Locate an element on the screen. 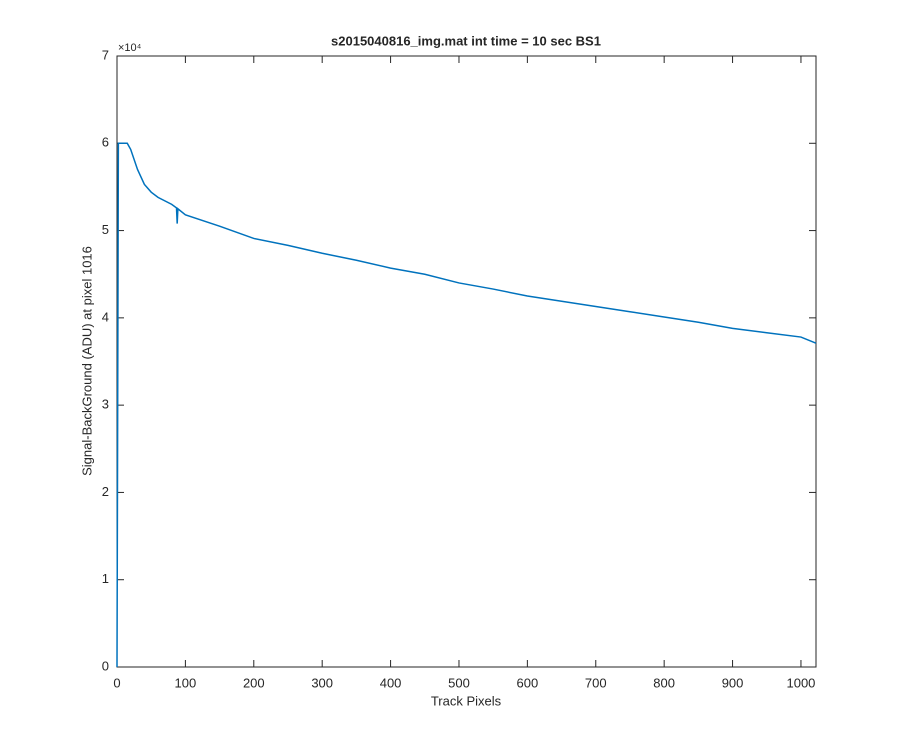  x-tick-label: 1000 is located at coordinates (800, 682).